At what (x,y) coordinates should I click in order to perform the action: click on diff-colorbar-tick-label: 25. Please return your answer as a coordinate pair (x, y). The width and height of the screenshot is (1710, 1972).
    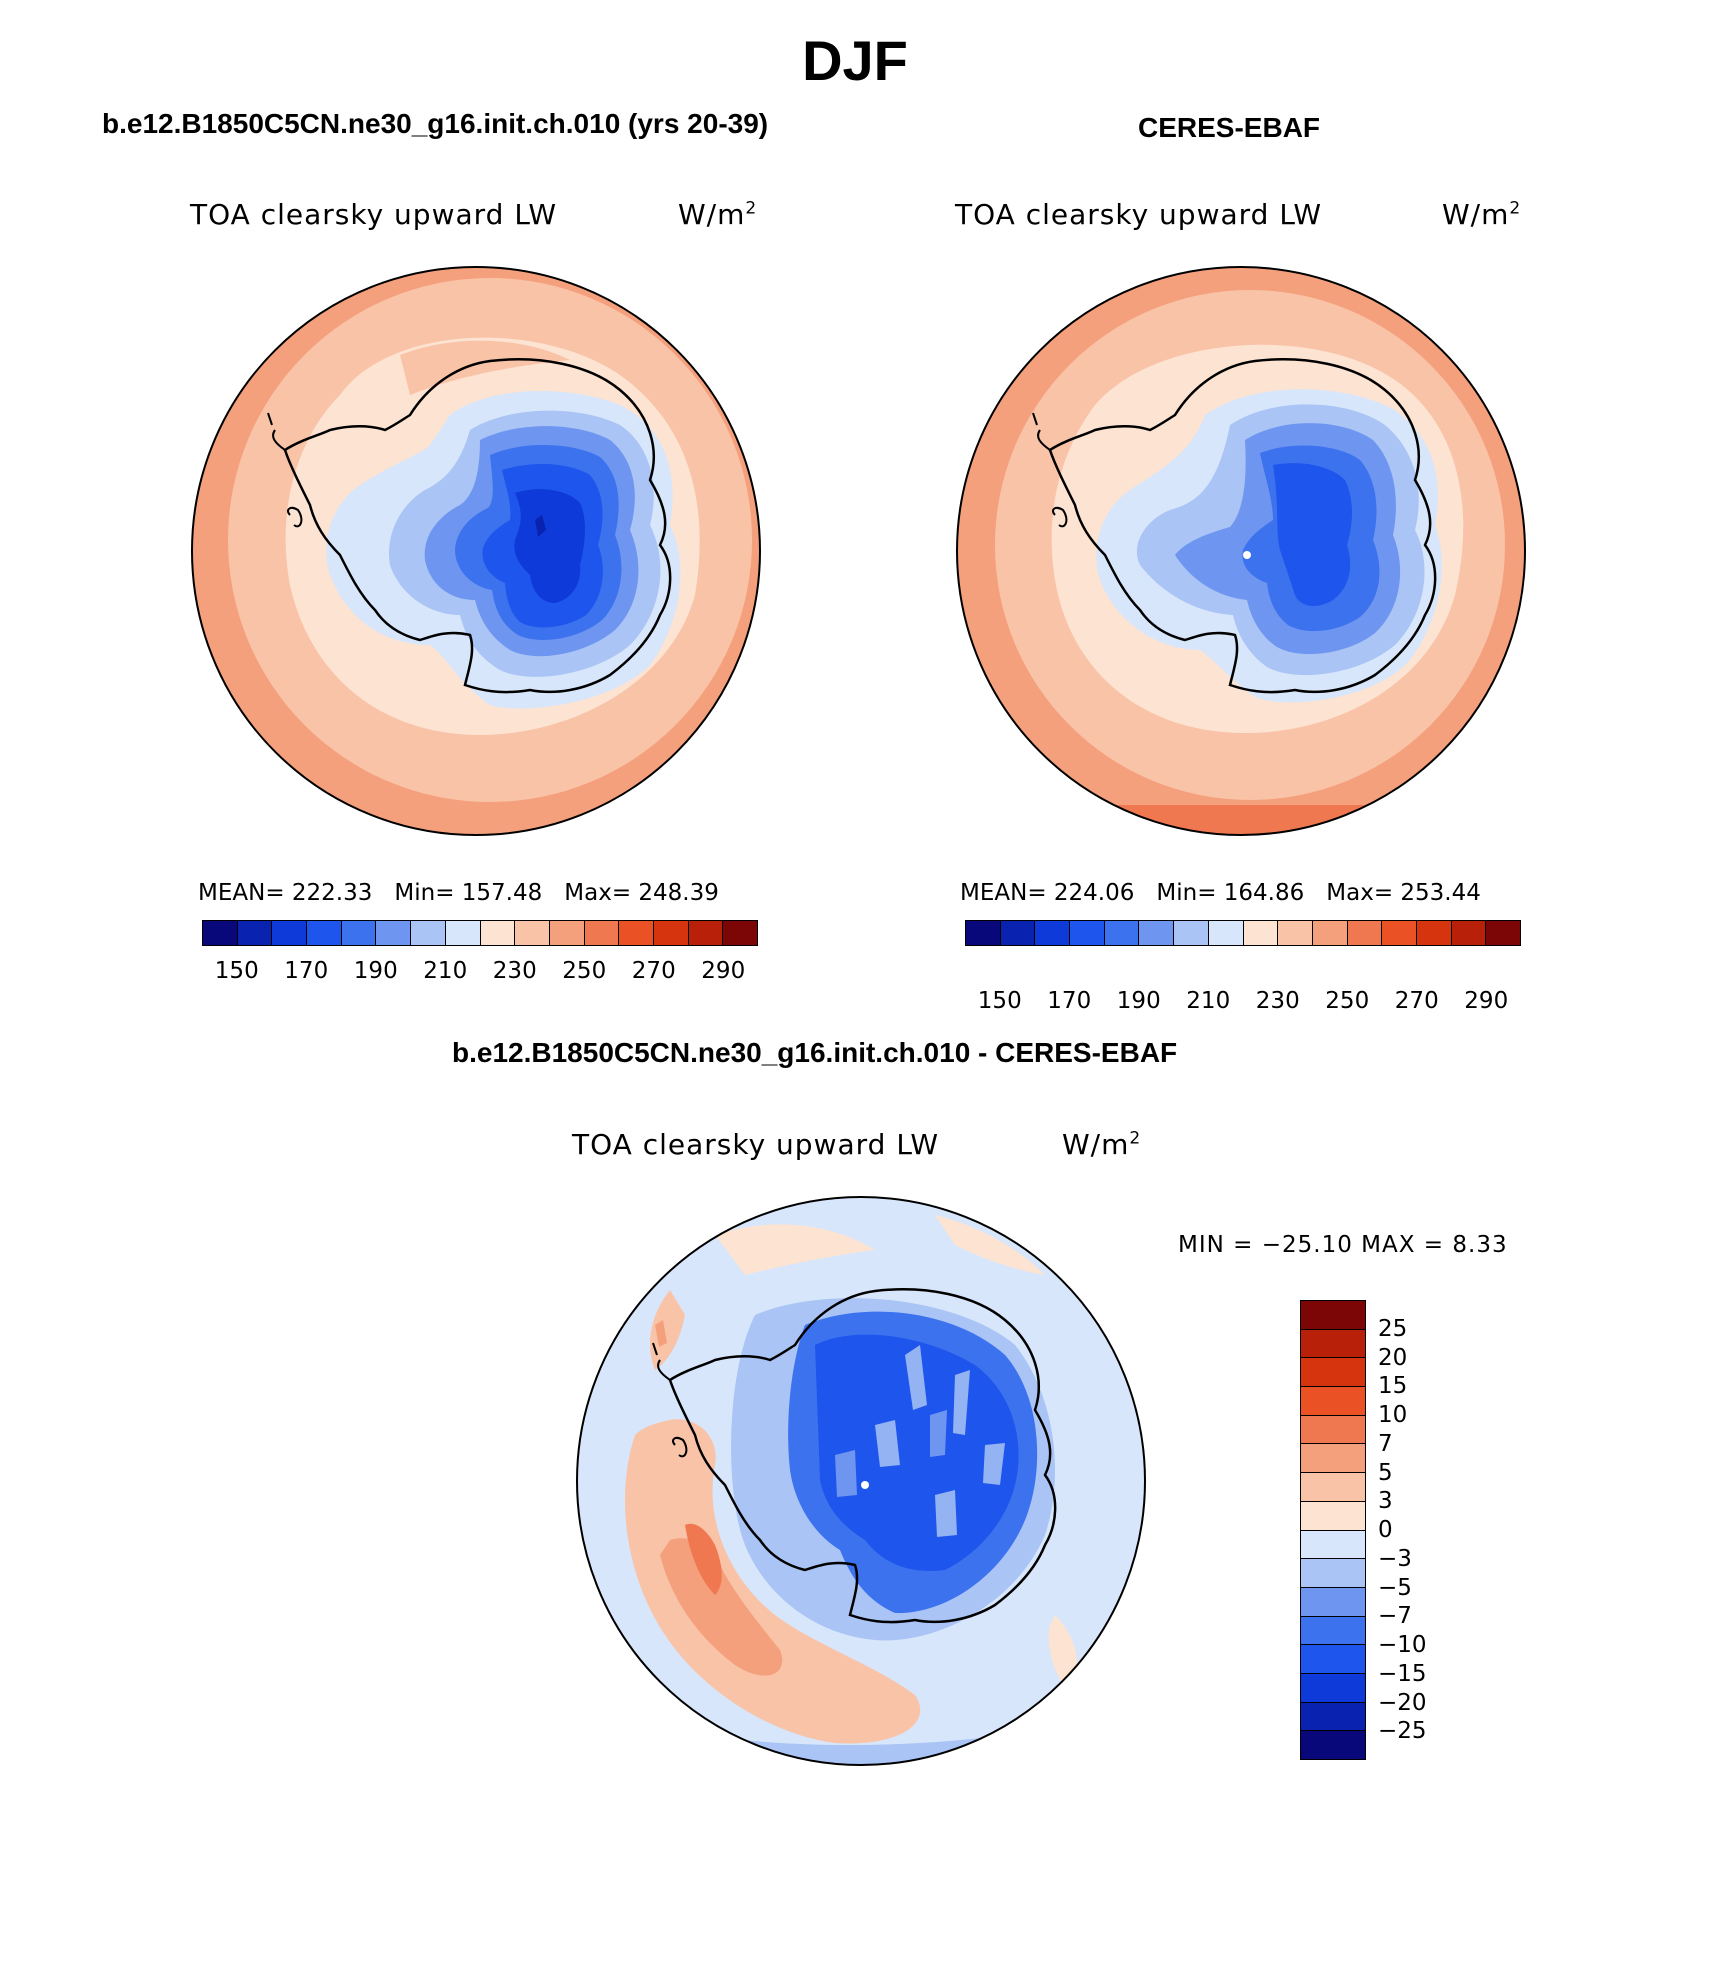
    Looking at the image, I should click on (1393, 1328).